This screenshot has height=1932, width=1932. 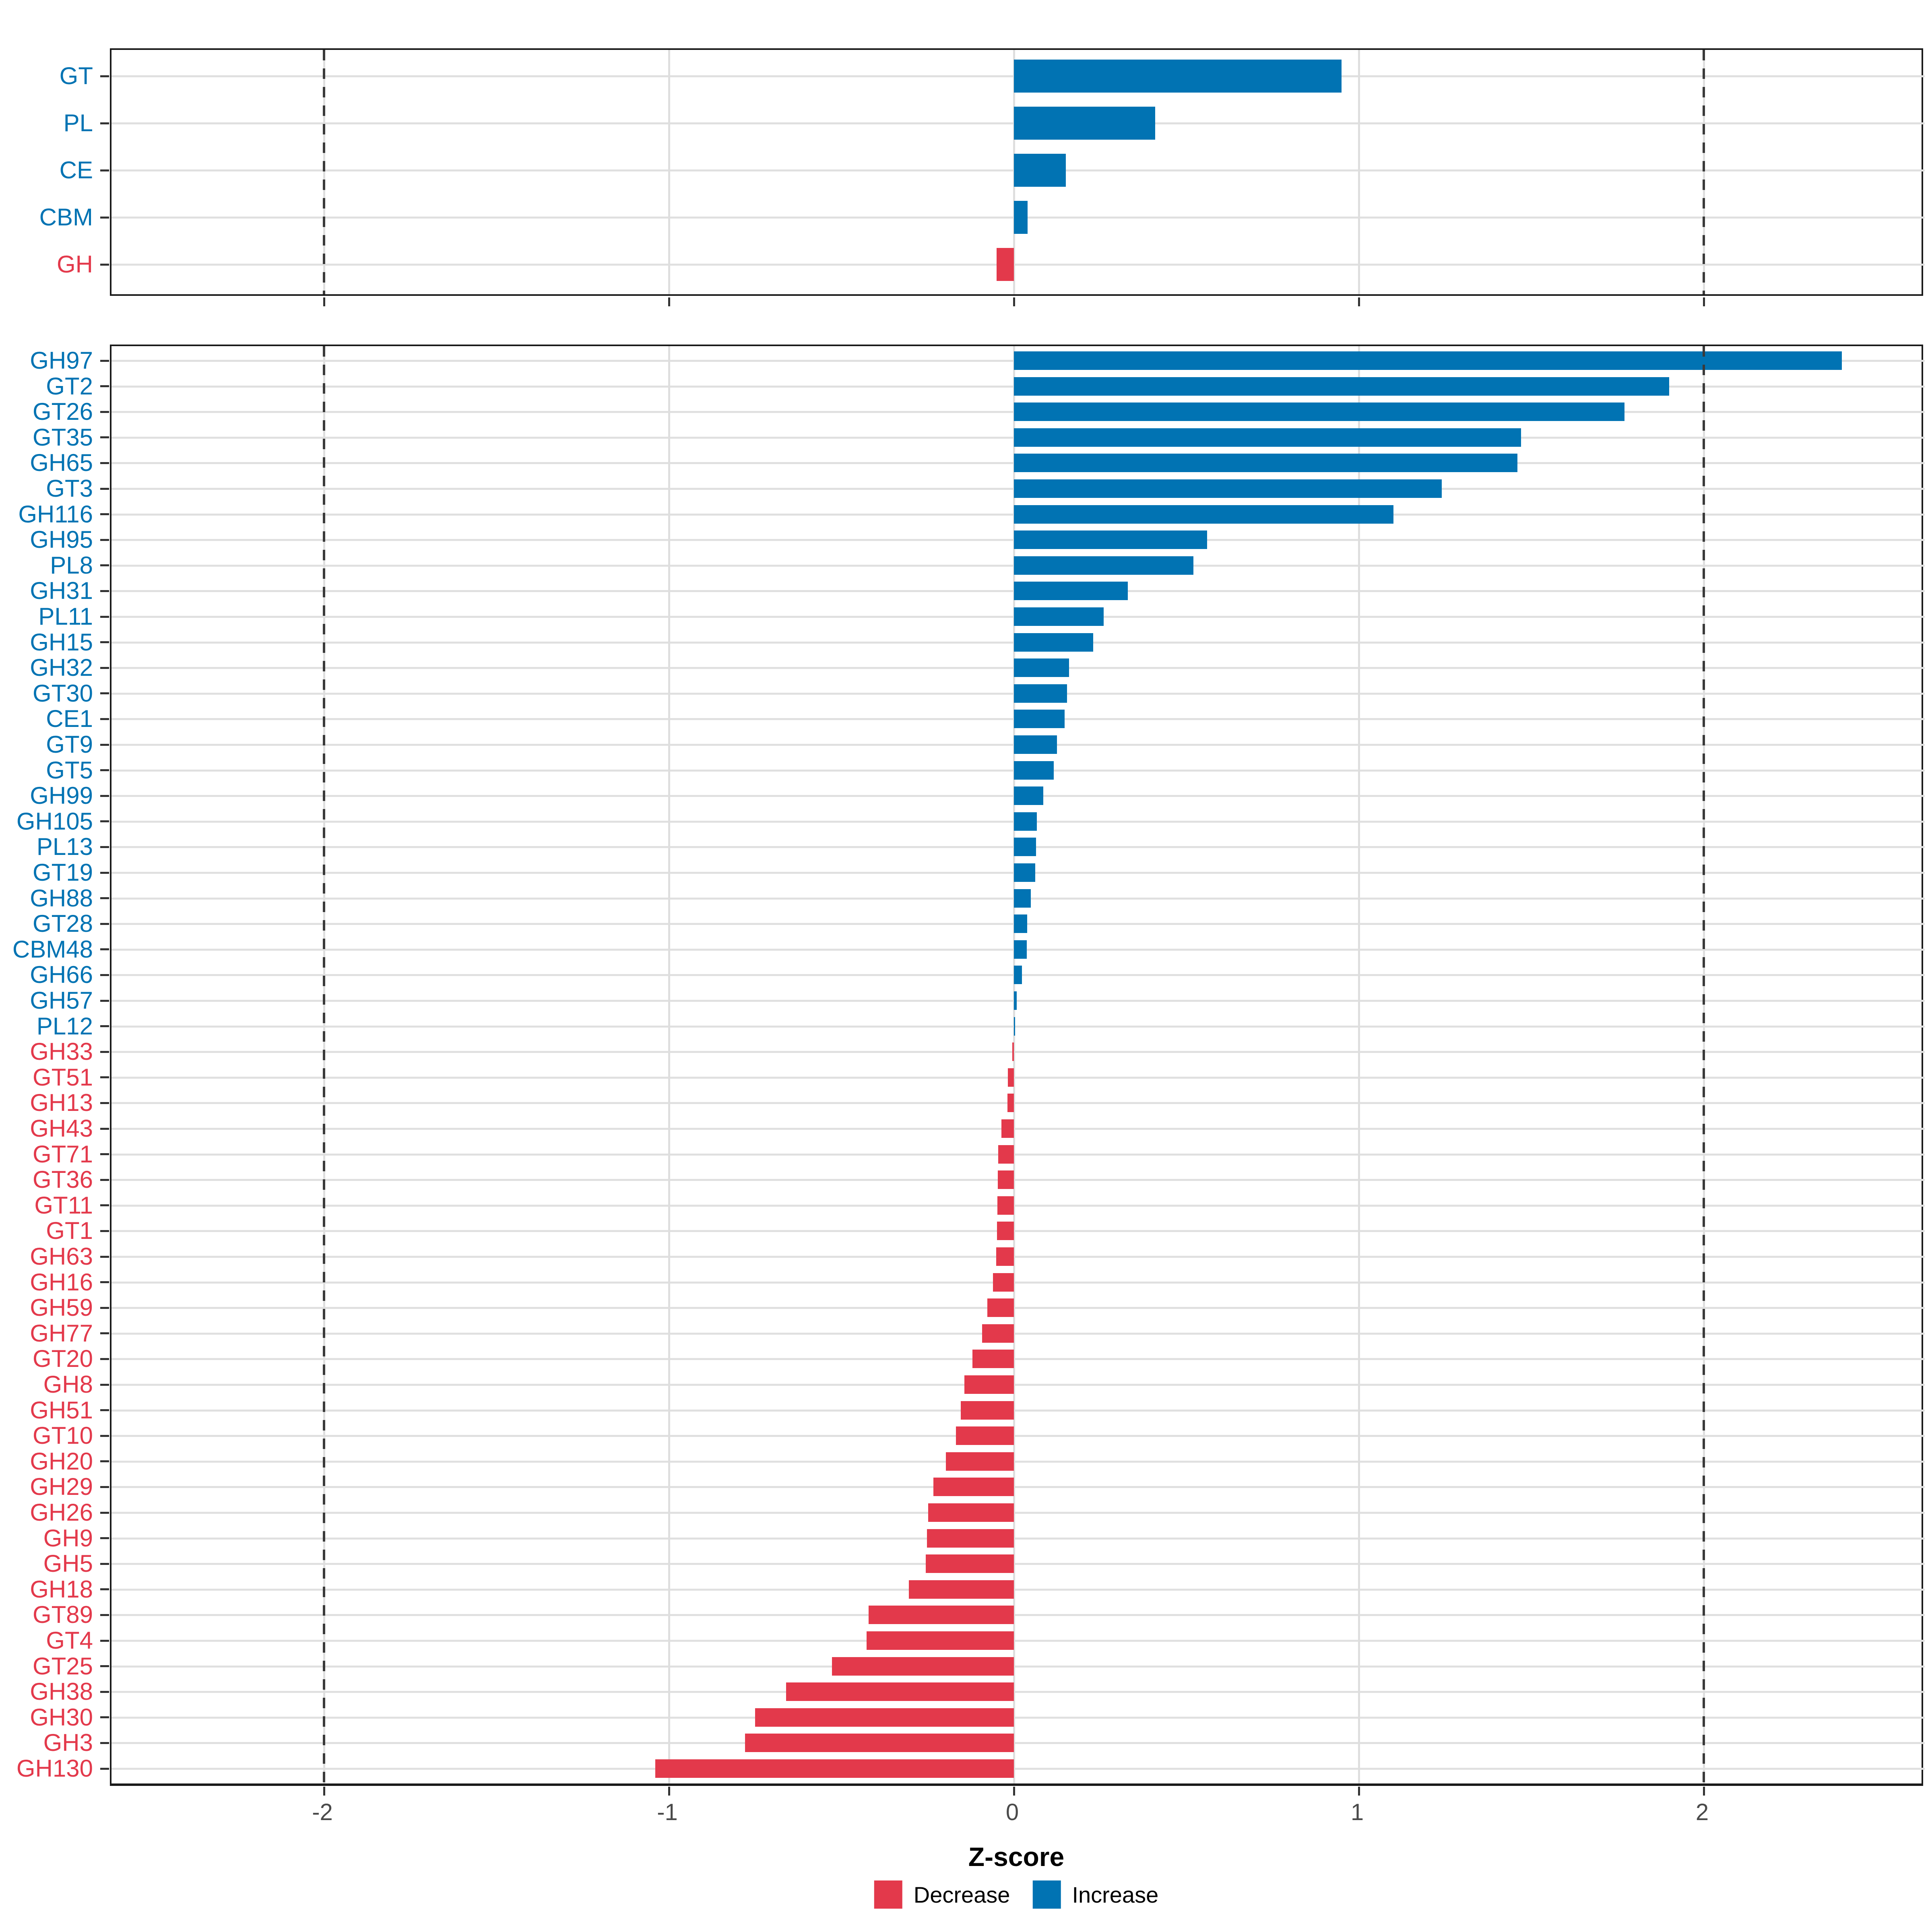 What do you see at coordinates (62, 872) in the screenshot?
I see `y-label-GT19: GT19` at bounding box center [62, 872].